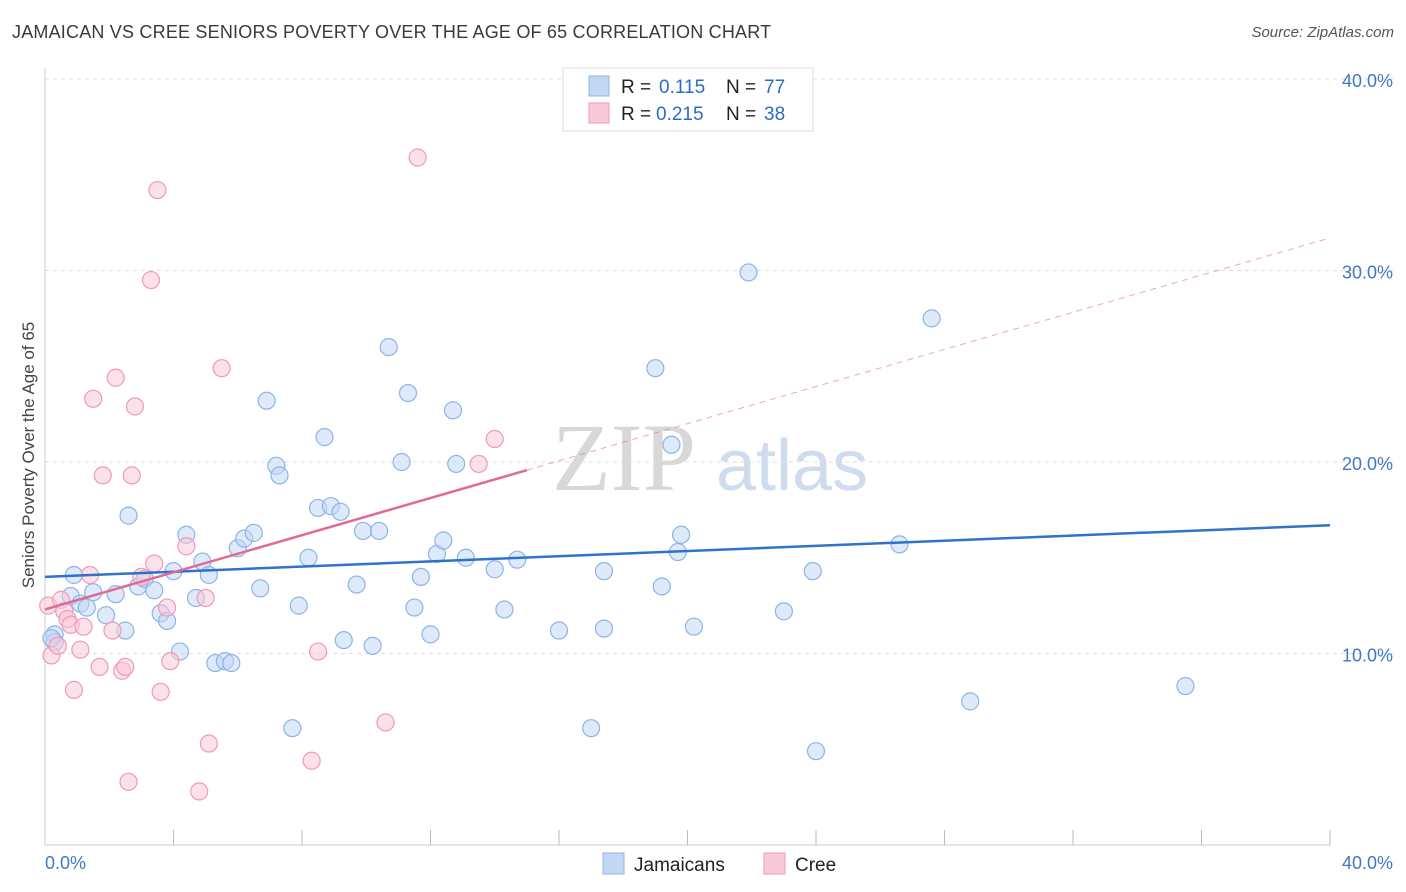 The height and width of the screenshot is (892, 1406). What do you see at coordinates (741, 114) in the screenshot?
I see `legend-n-label-cree: N =` at bounding box center [741, 114].